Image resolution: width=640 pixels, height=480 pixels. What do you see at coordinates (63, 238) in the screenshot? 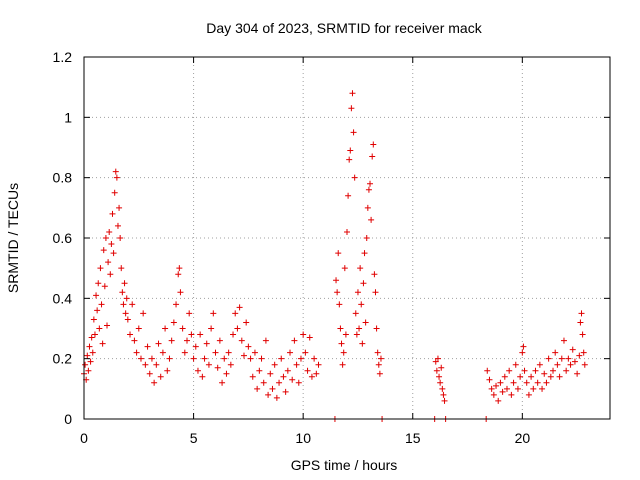
I see `y-tick-labels: 0 0.2 0.4 0.6 0.8 1 1.2` at bounding box center [63, 238].